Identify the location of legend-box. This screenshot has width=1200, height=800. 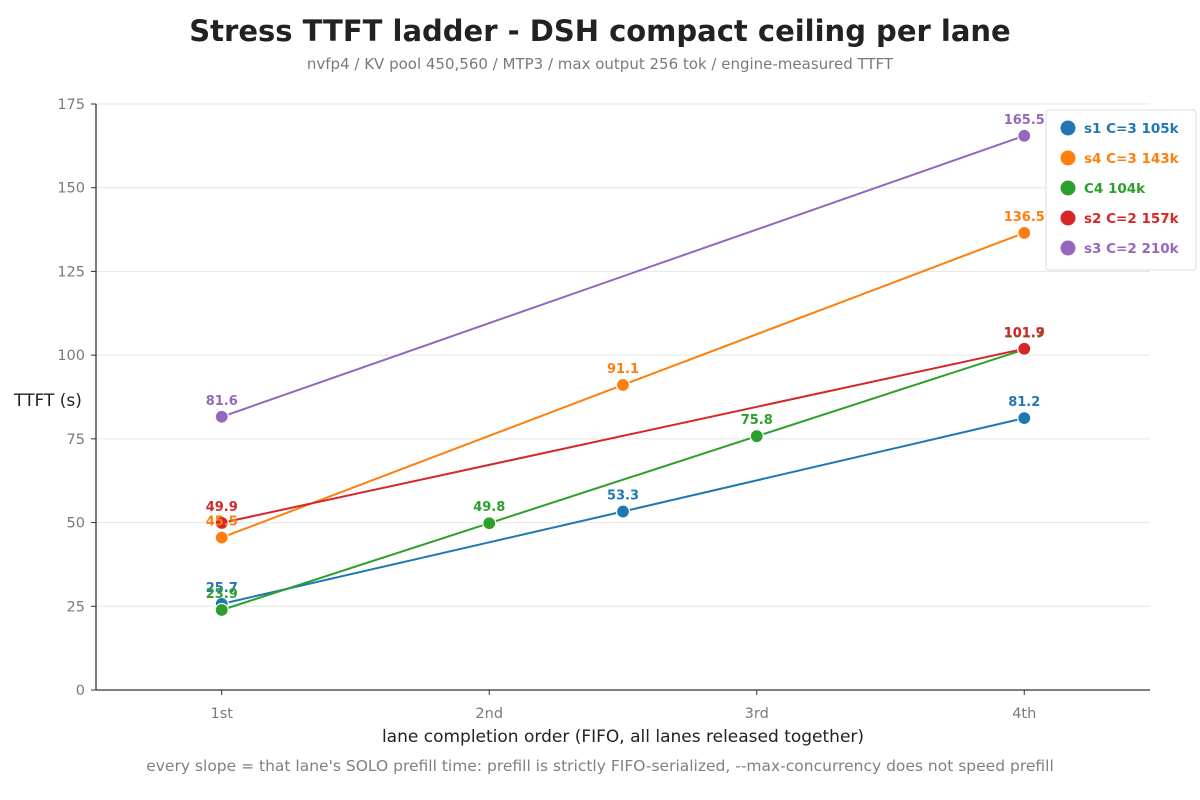
(1121, 190).